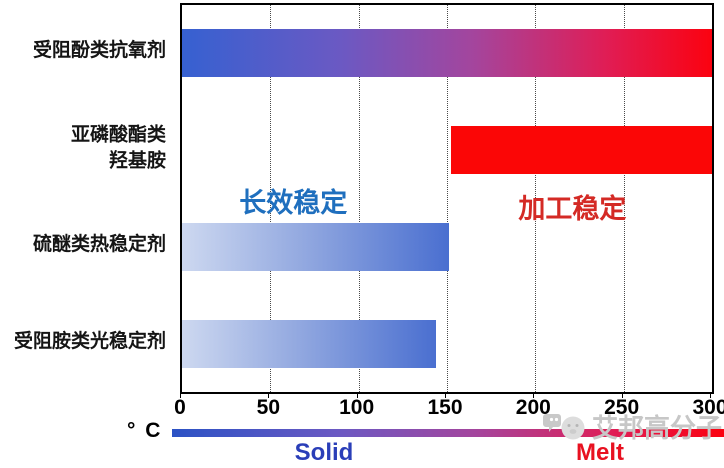  Describe the element at coordinates (357, 407) in the screenshot. I see `x-tick-label-100: 100` at that location.